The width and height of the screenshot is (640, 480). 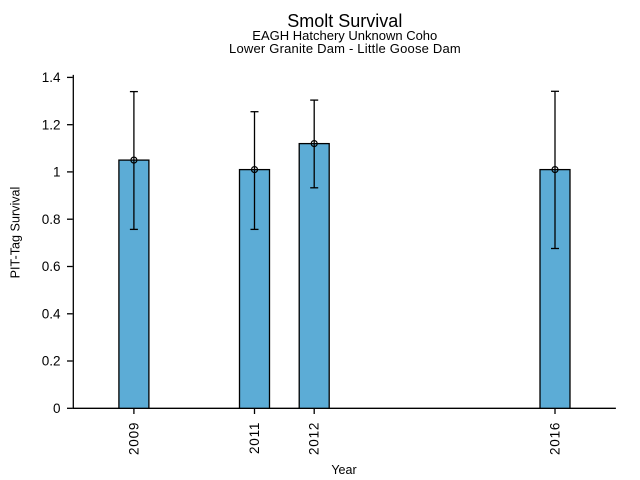 What do you see at coordinates (16, 233) in the screenshot?
I see `svg-text: PIT-Tag Survival` at bounding box center [16, 233].